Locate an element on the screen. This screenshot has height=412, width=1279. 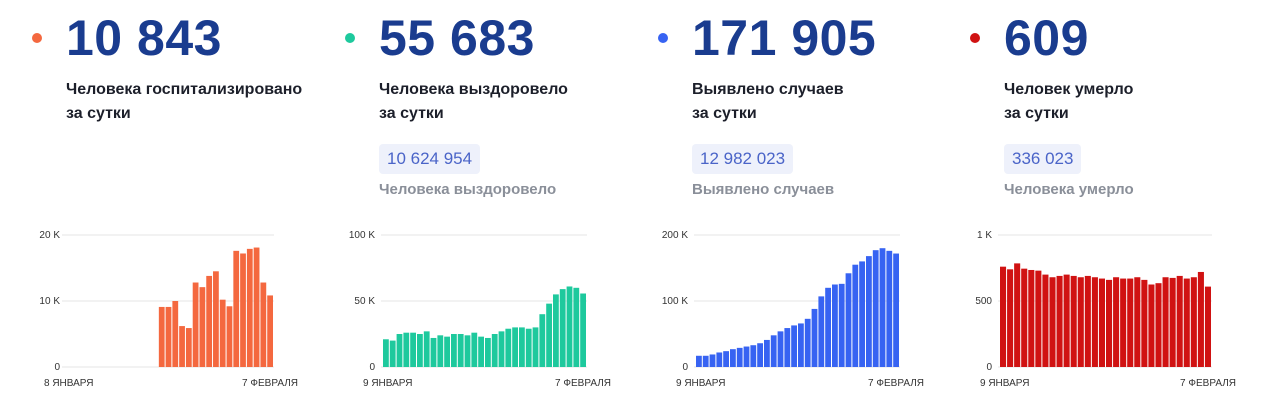
deaths-bar-chart: 0 500 1 K 9 ЯНВАРЯ 7 ФЕВРАЛЯ is located at coordinates (1105, 309).